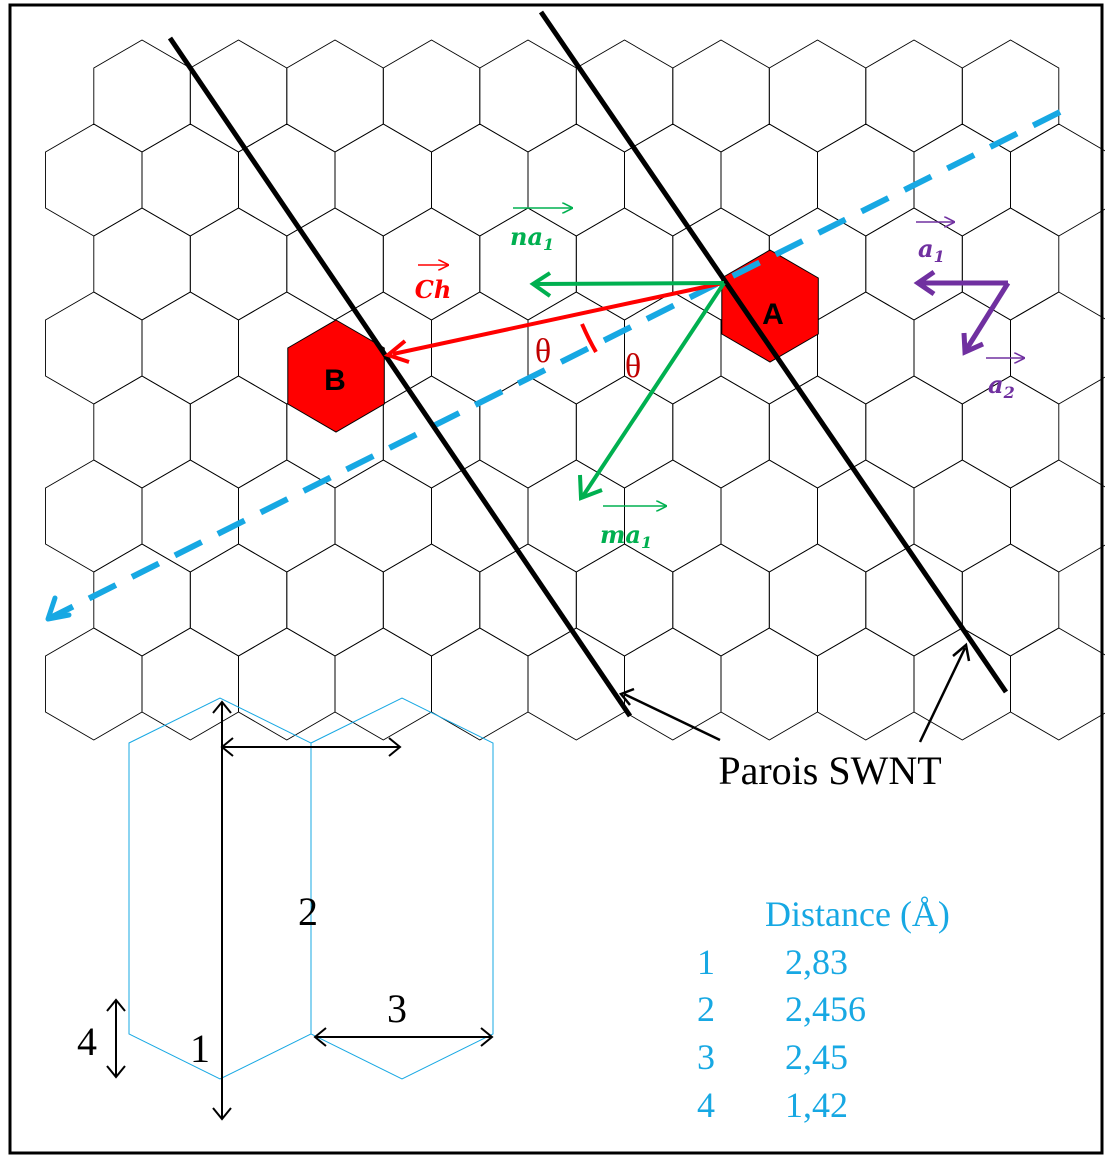 The width and height of the screenshot is (1105, 1156). What do you see at coordinates (816, 1105) in the screenshot?
I see `table-row-value: 1,42` at bounding box center [816, 1105].